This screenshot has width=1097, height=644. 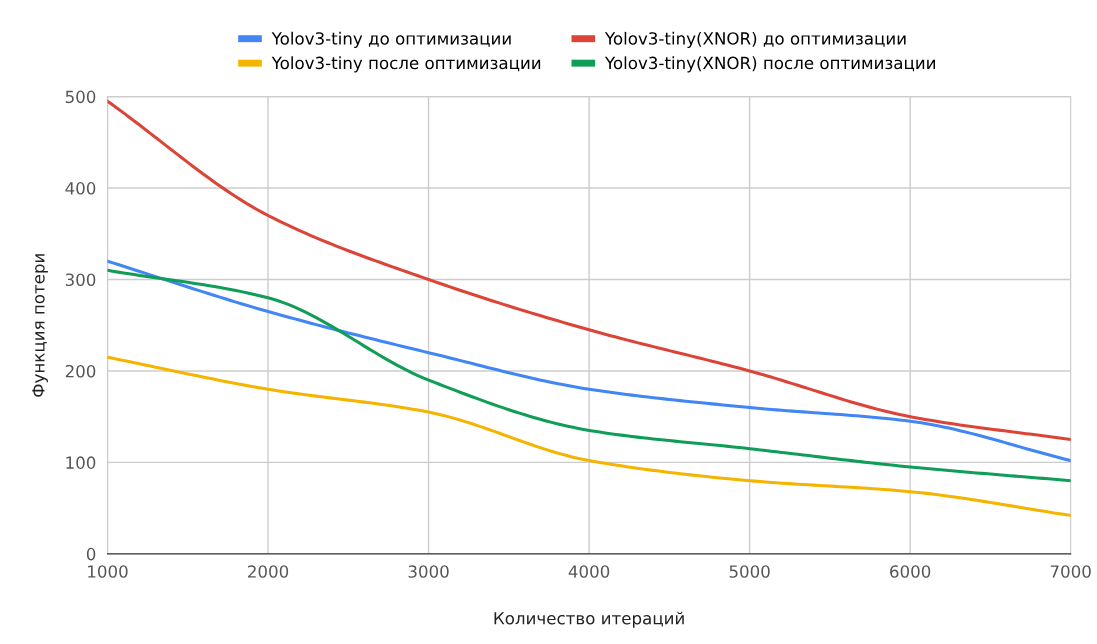 I want to click on y-tick-label: 200, so click(x=80, y=371).